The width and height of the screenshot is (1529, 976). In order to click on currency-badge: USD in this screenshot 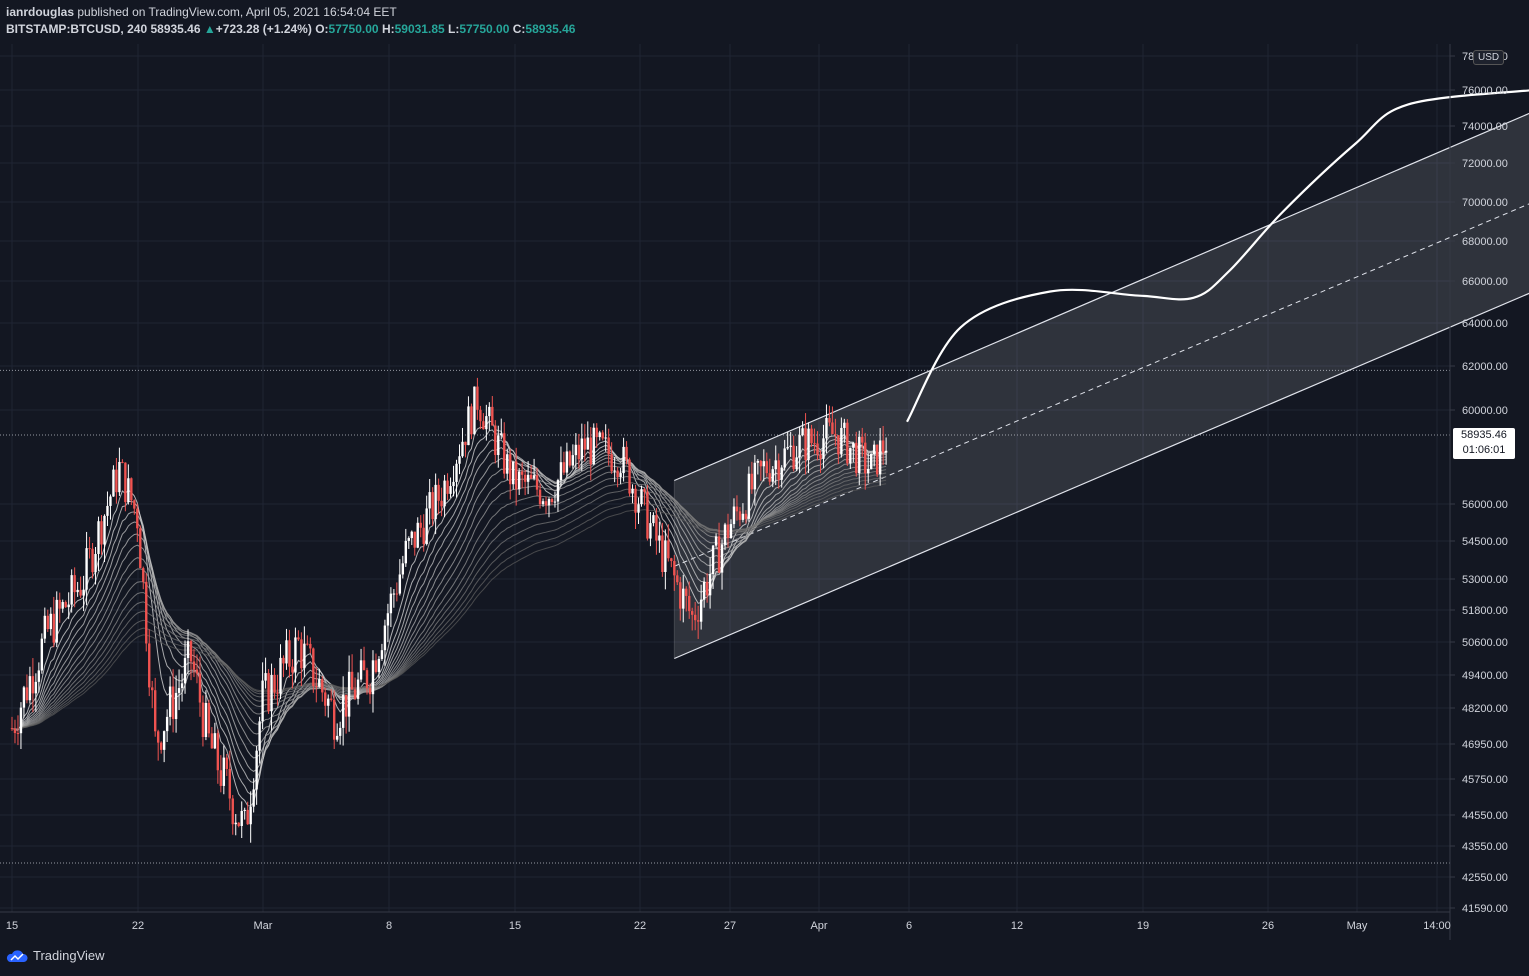, I will do `click(1489, 57)`.